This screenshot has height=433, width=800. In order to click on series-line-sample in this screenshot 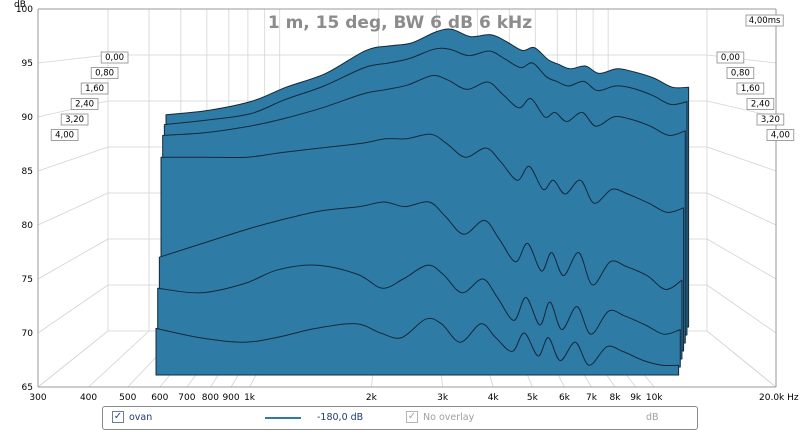, I will do `click(283, 418)`.